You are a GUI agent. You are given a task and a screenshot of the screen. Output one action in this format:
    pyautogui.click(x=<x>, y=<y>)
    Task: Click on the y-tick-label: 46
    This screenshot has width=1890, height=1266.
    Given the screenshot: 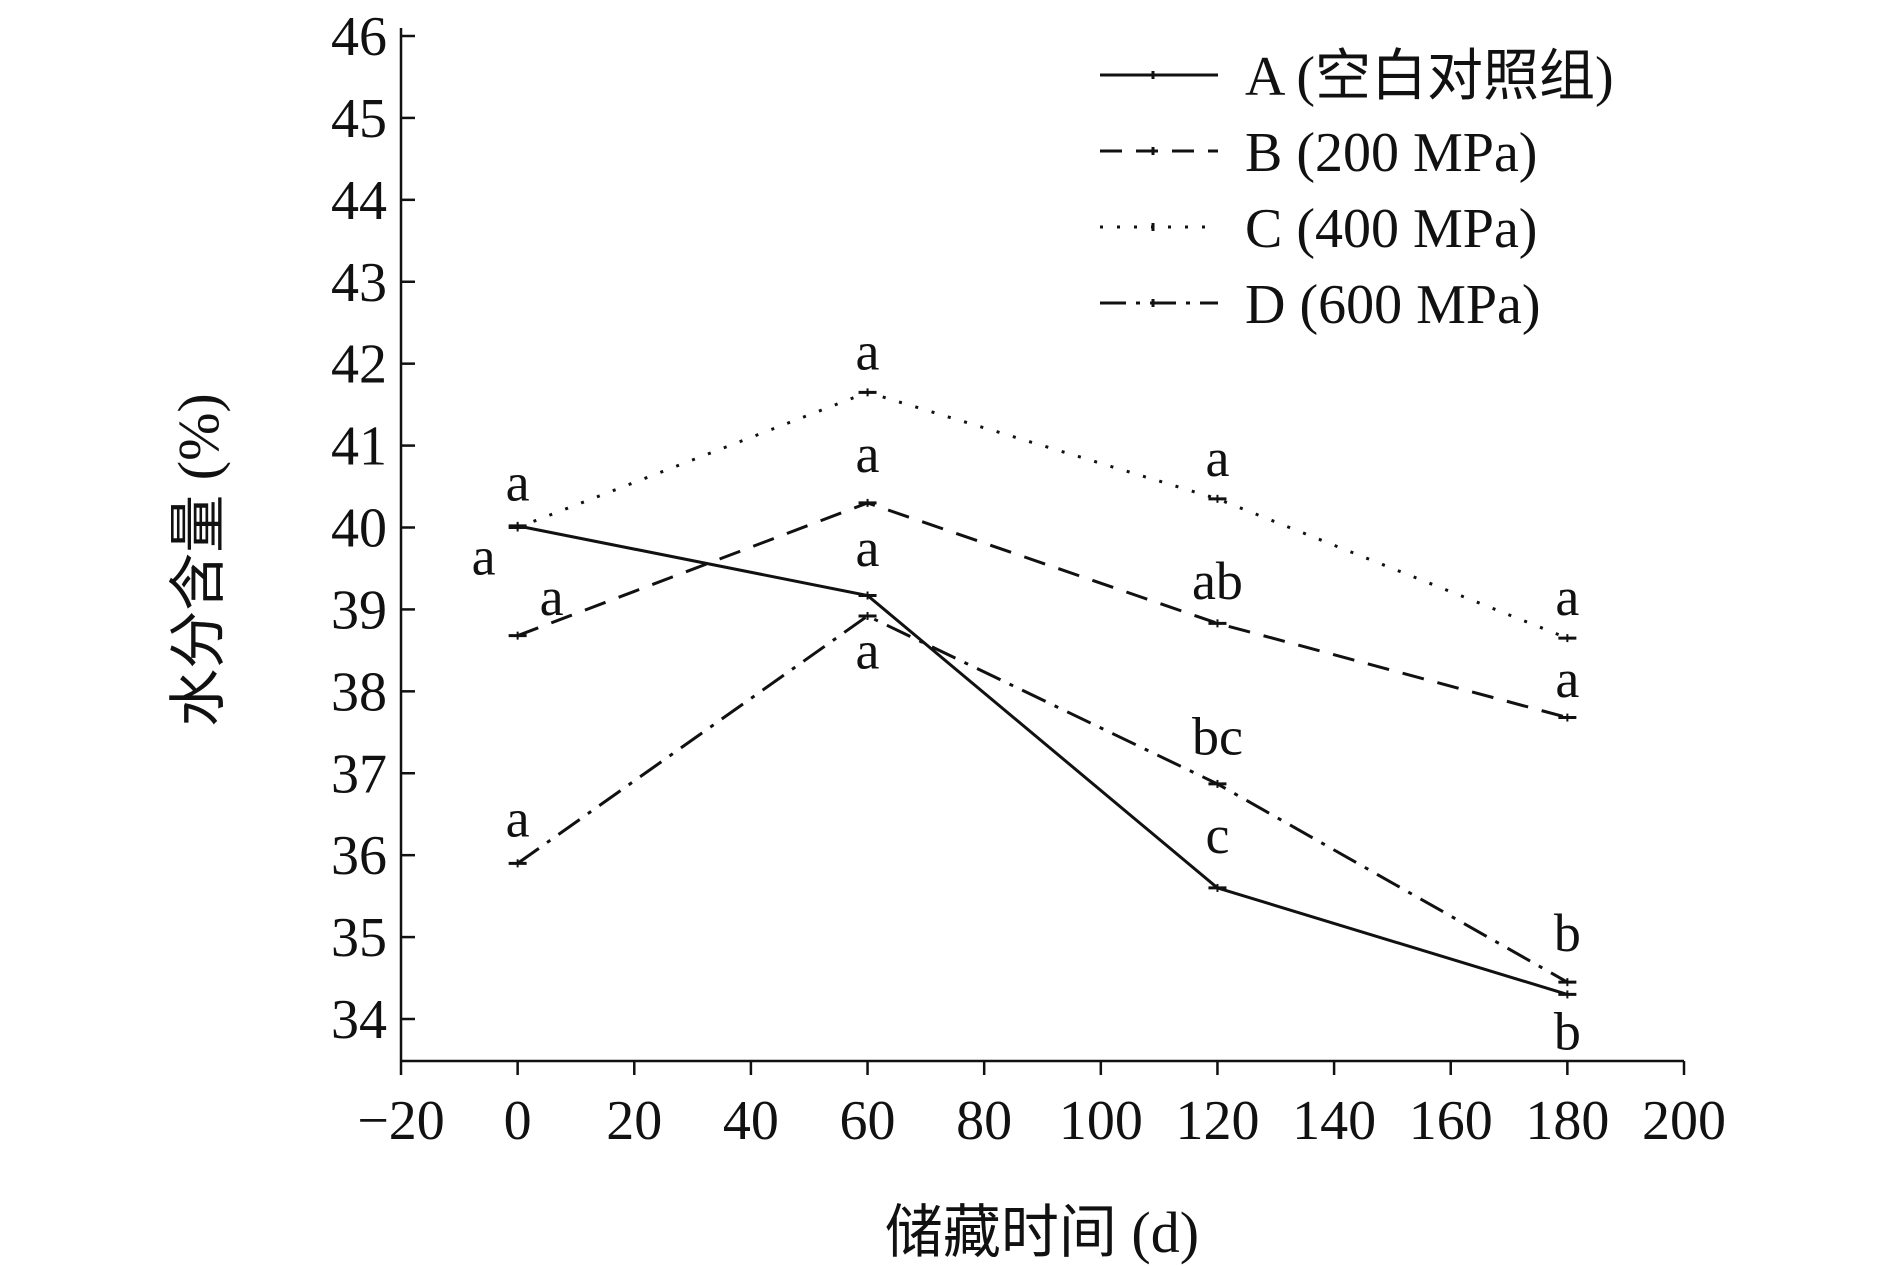 What is the action you would take?
    pyautogui.click(x=359, y=37)
    